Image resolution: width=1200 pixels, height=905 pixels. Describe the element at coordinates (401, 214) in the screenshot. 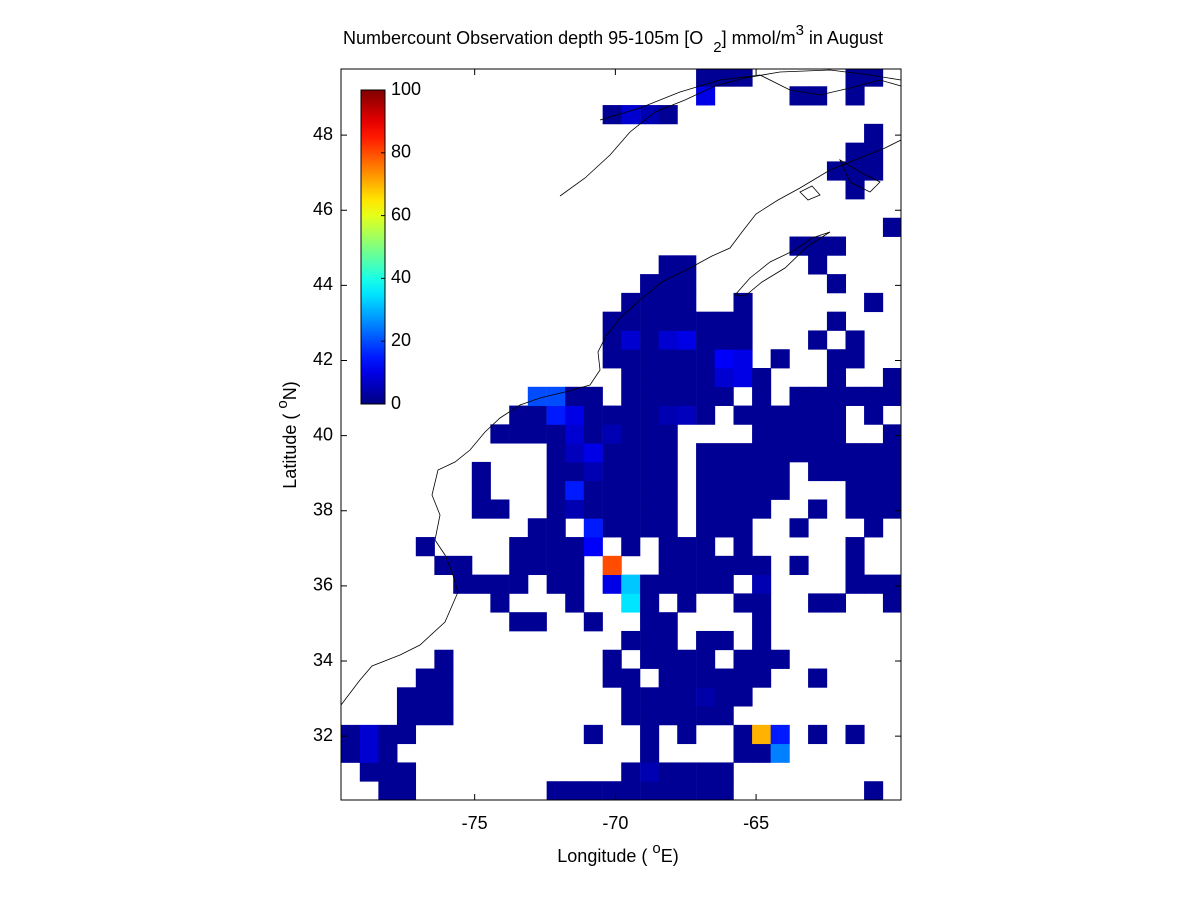

I see `colorbar-tick-label: 60` at that location.